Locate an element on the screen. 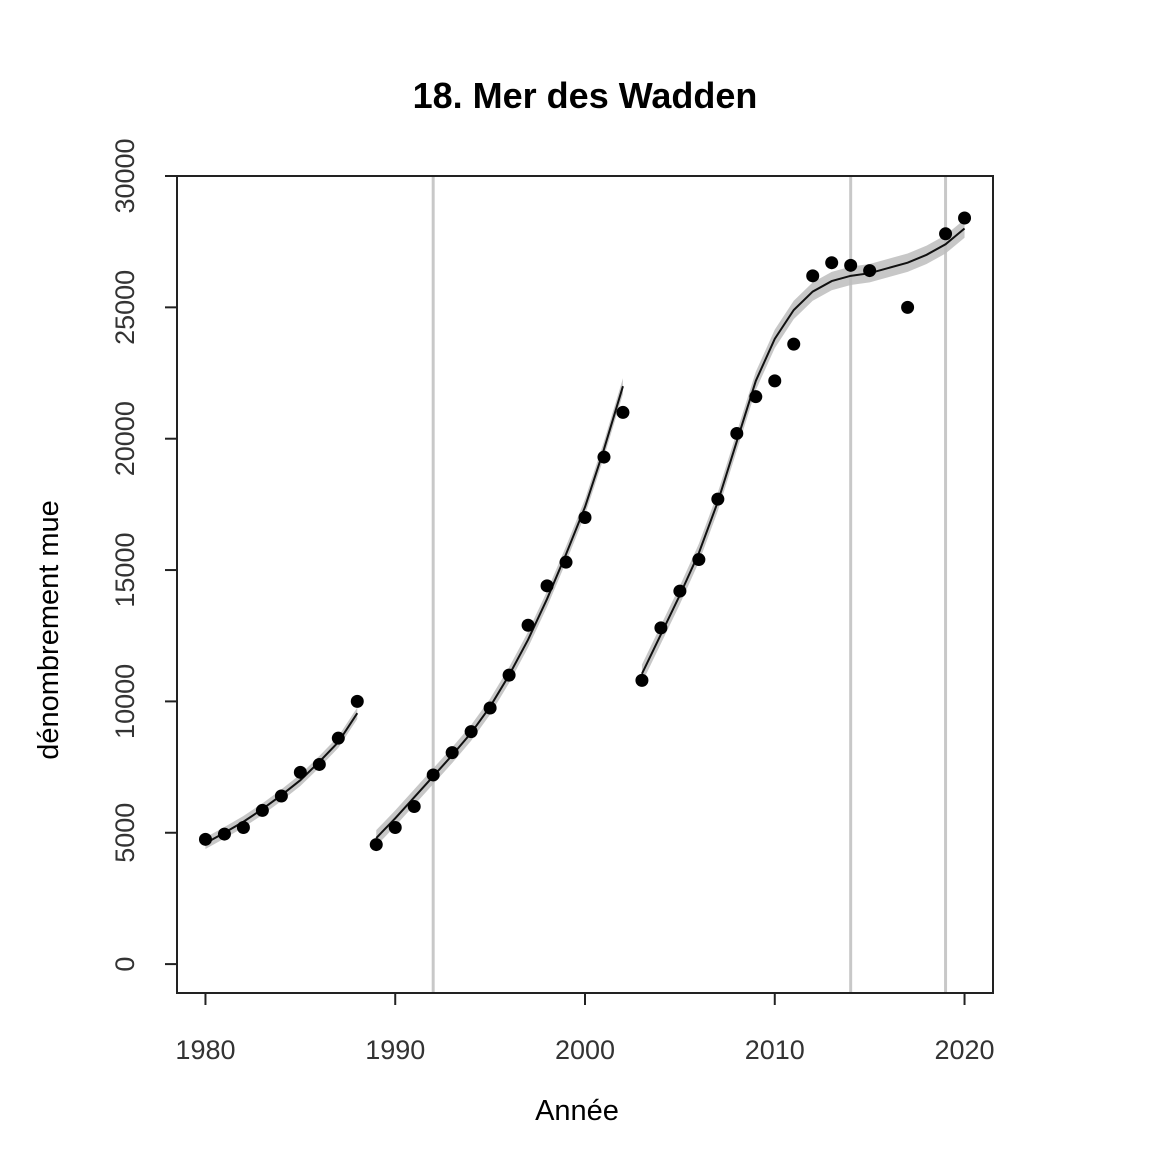 The image size is (1170, 1170). y-tick-label: 15000 is located at coordinates (125, 570).